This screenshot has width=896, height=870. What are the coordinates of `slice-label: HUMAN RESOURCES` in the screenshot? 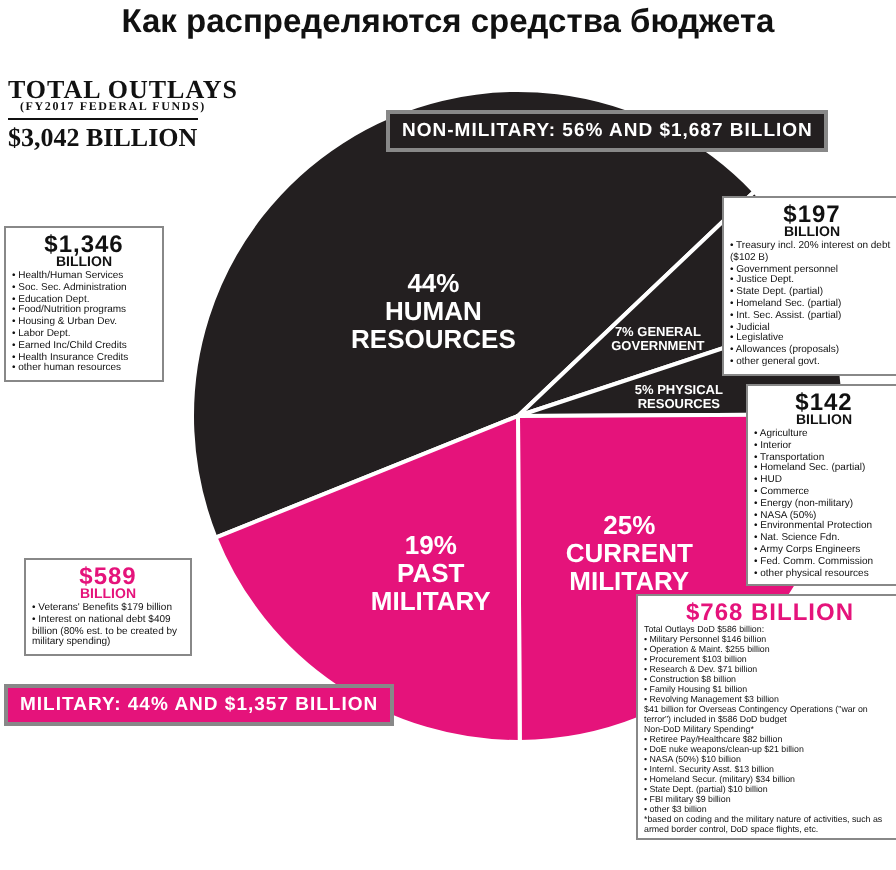 It's located at (434, 325).